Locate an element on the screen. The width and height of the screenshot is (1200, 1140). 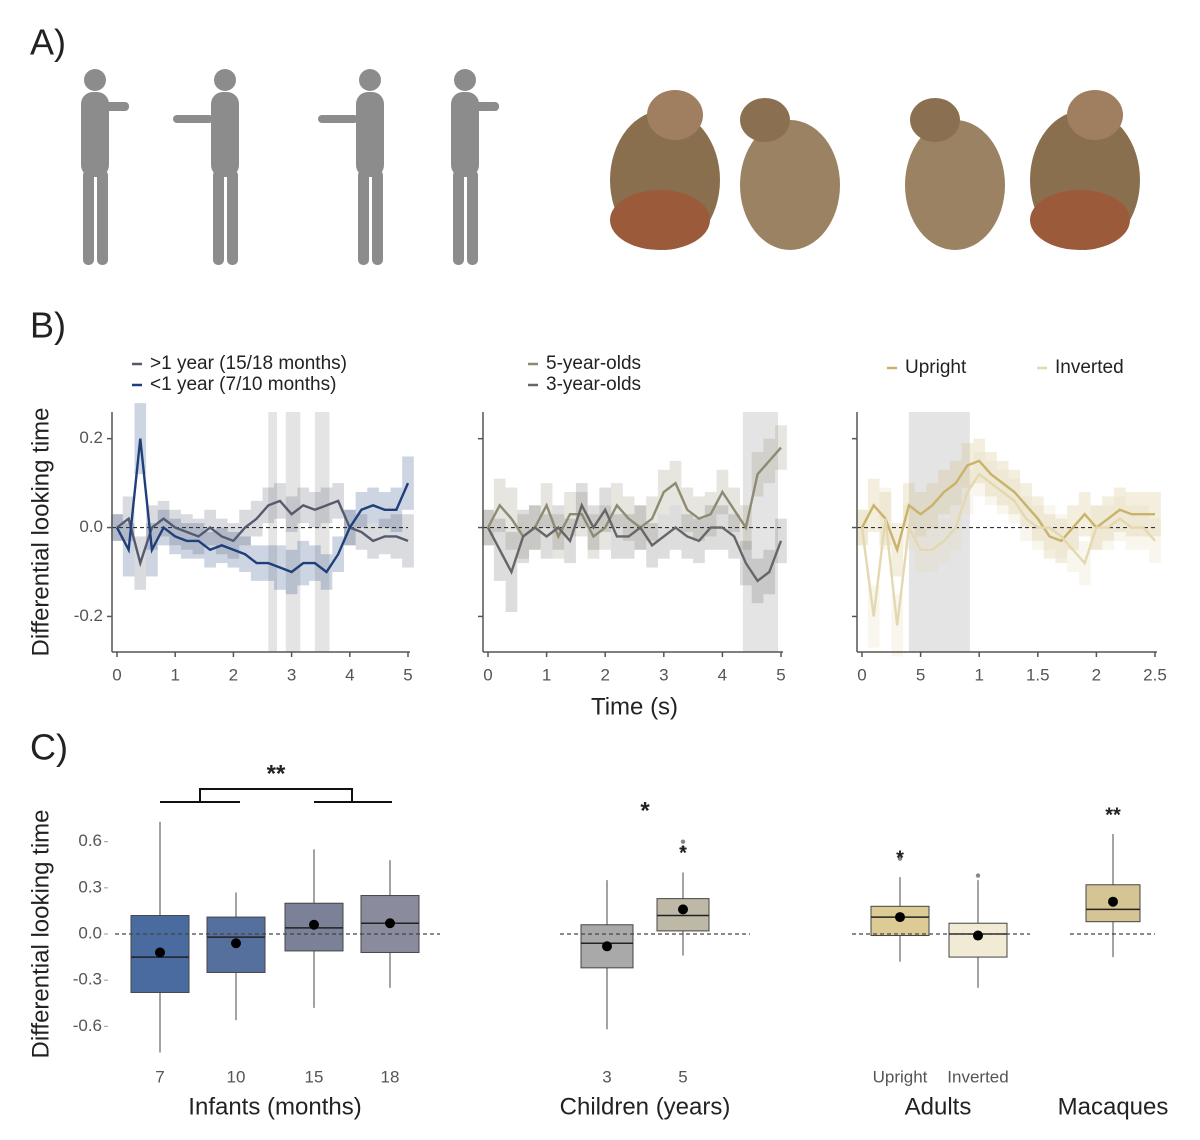
x-tick-label: Inverted is located at coordinates (977, 1076).